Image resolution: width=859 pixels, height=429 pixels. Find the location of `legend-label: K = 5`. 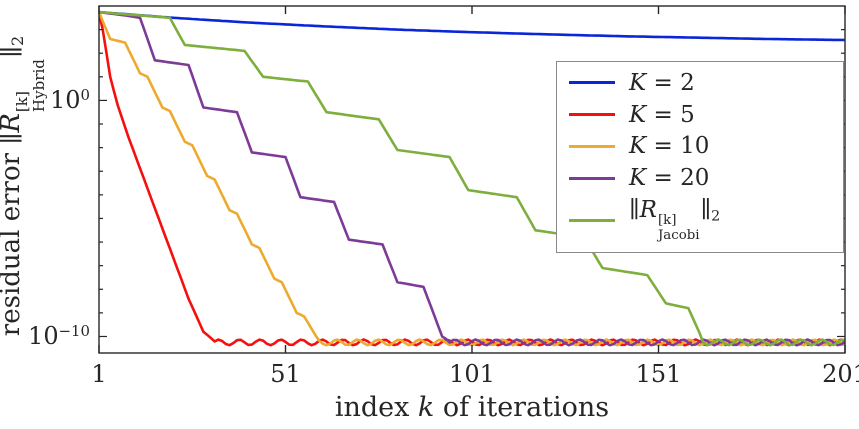

legend-label: K = 5 is located at coordinates (662, 115).